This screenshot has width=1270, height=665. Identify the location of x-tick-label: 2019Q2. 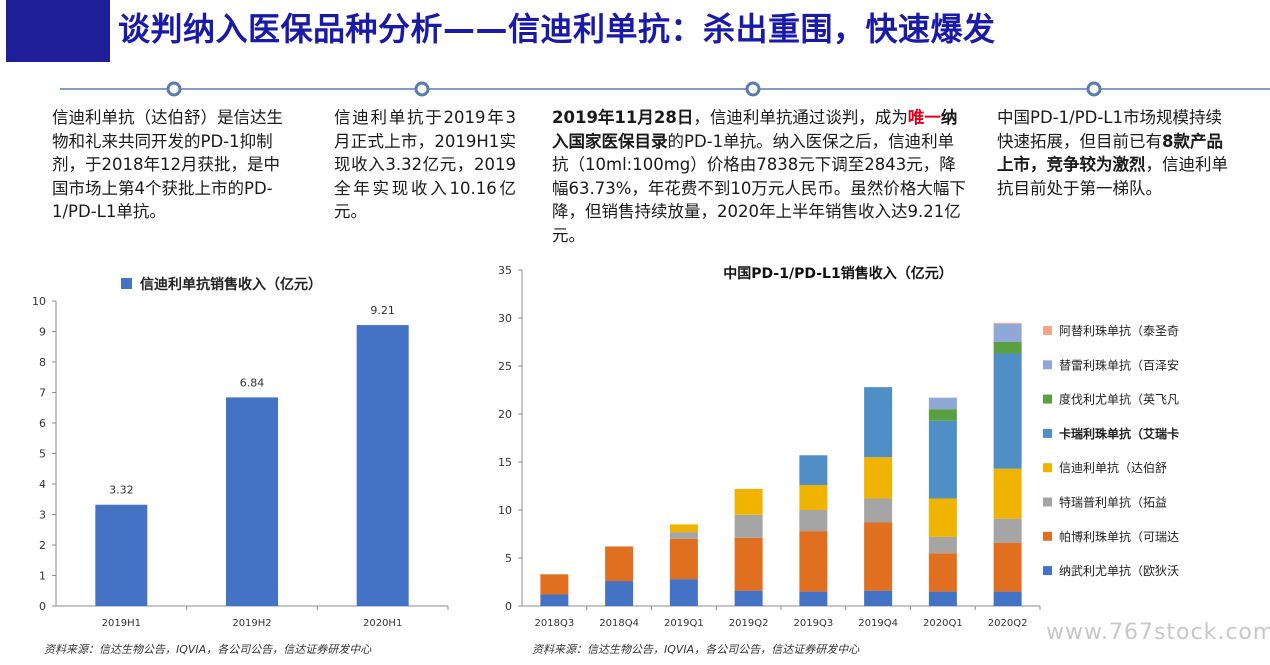
(749, 623).